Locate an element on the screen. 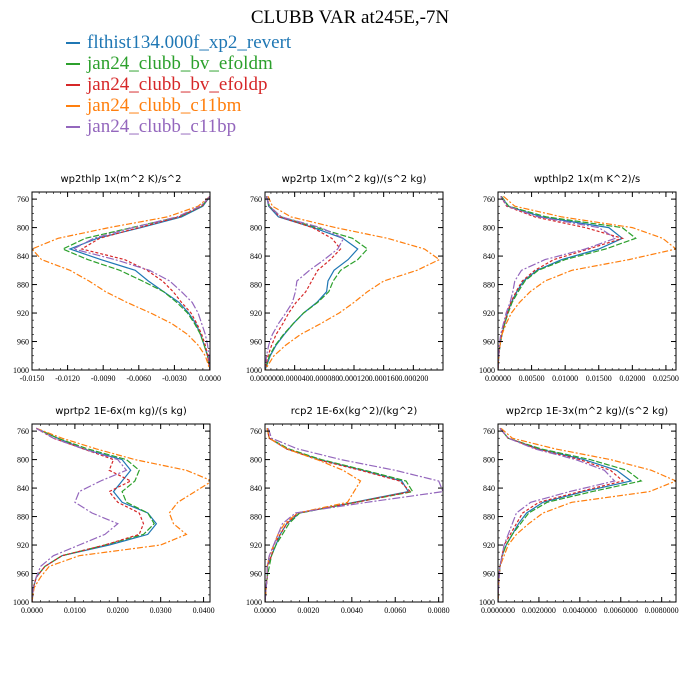 The height and width of the screenshot is (700, 700). x-tick-label: 0.01000 is located at coordinates (565, 378).